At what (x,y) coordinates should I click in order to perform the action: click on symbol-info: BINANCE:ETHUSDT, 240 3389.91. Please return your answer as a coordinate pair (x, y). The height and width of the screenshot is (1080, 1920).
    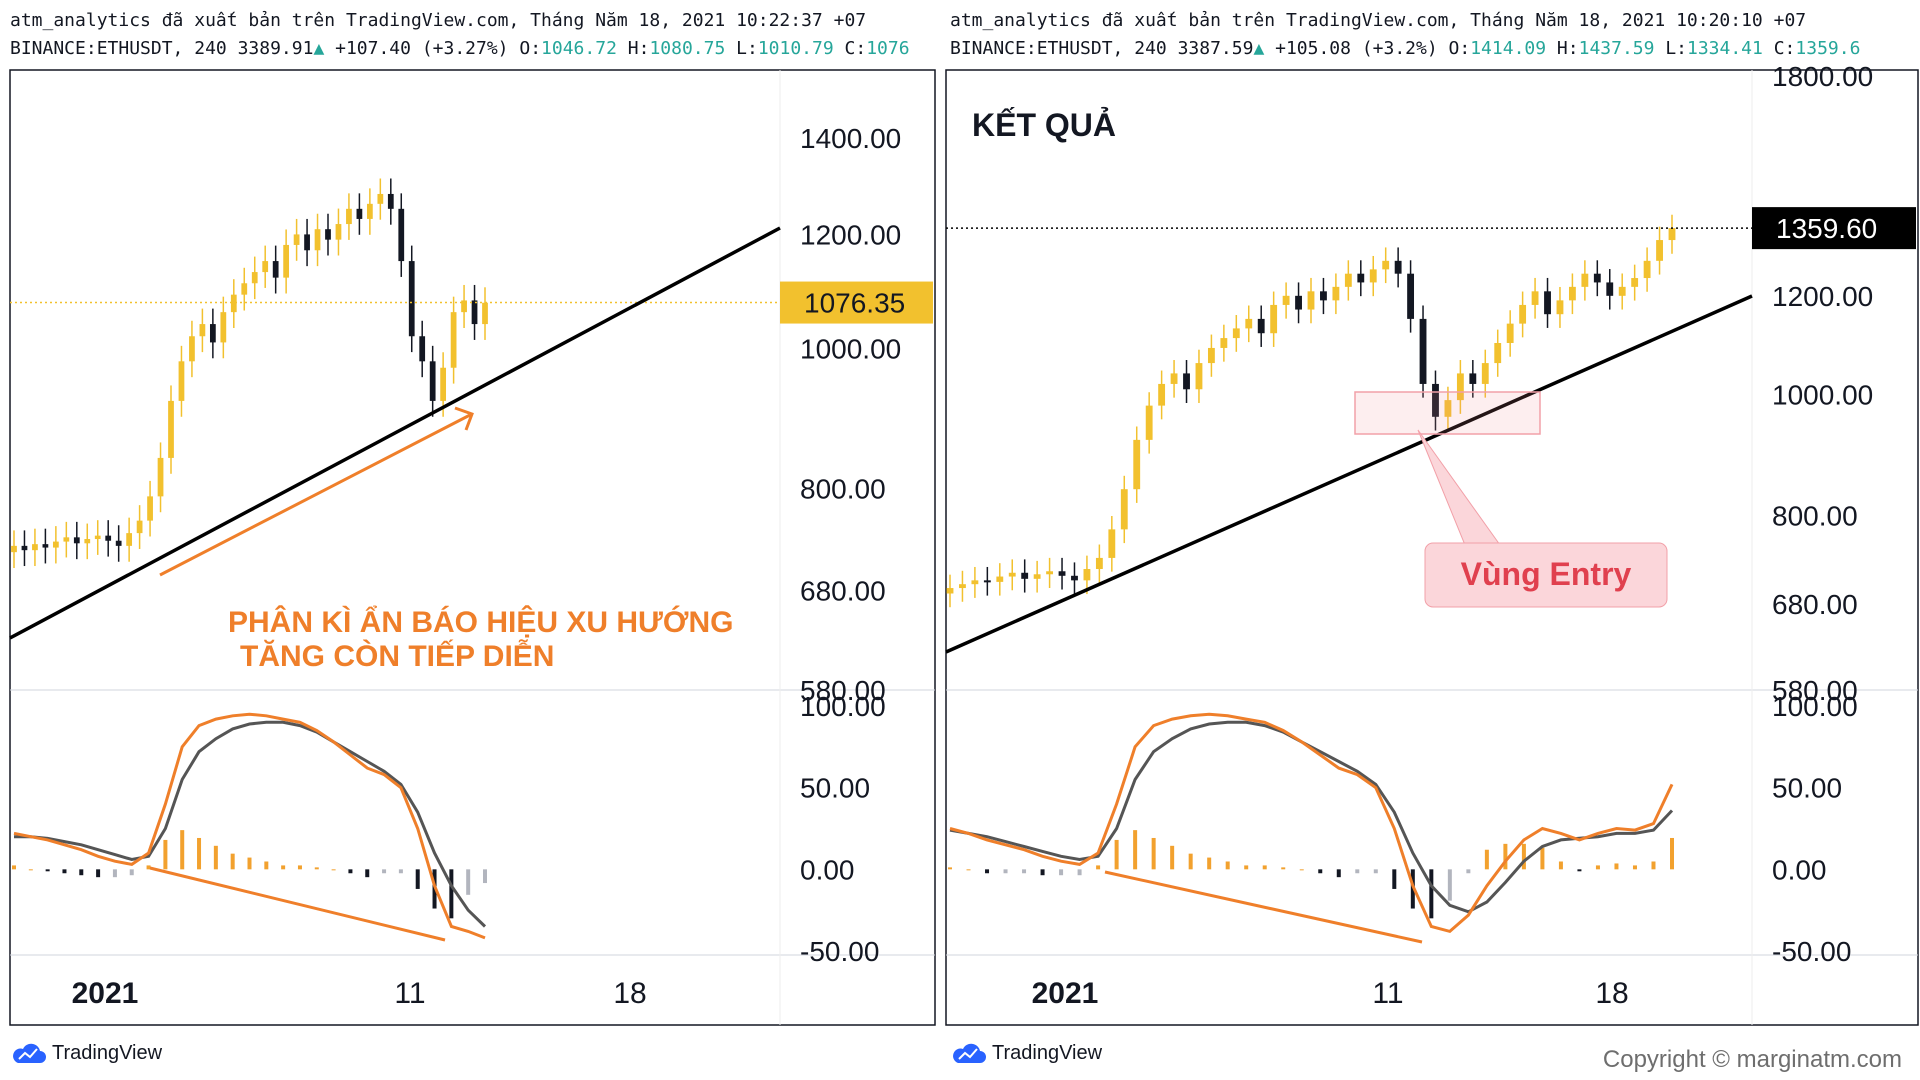
    Looking at the image, I should click on (162, 48).